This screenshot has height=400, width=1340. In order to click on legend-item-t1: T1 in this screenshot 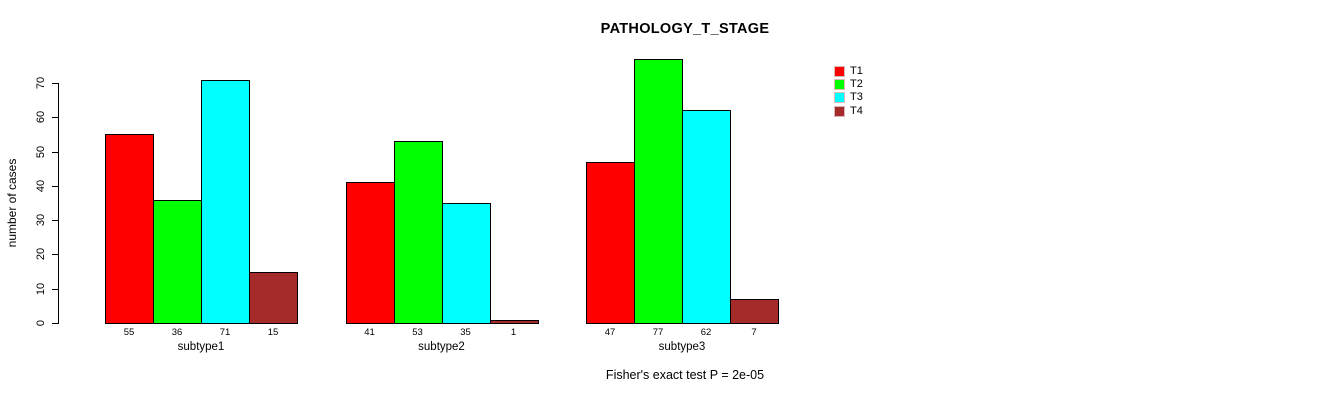, I will do `click(848, 71)`.